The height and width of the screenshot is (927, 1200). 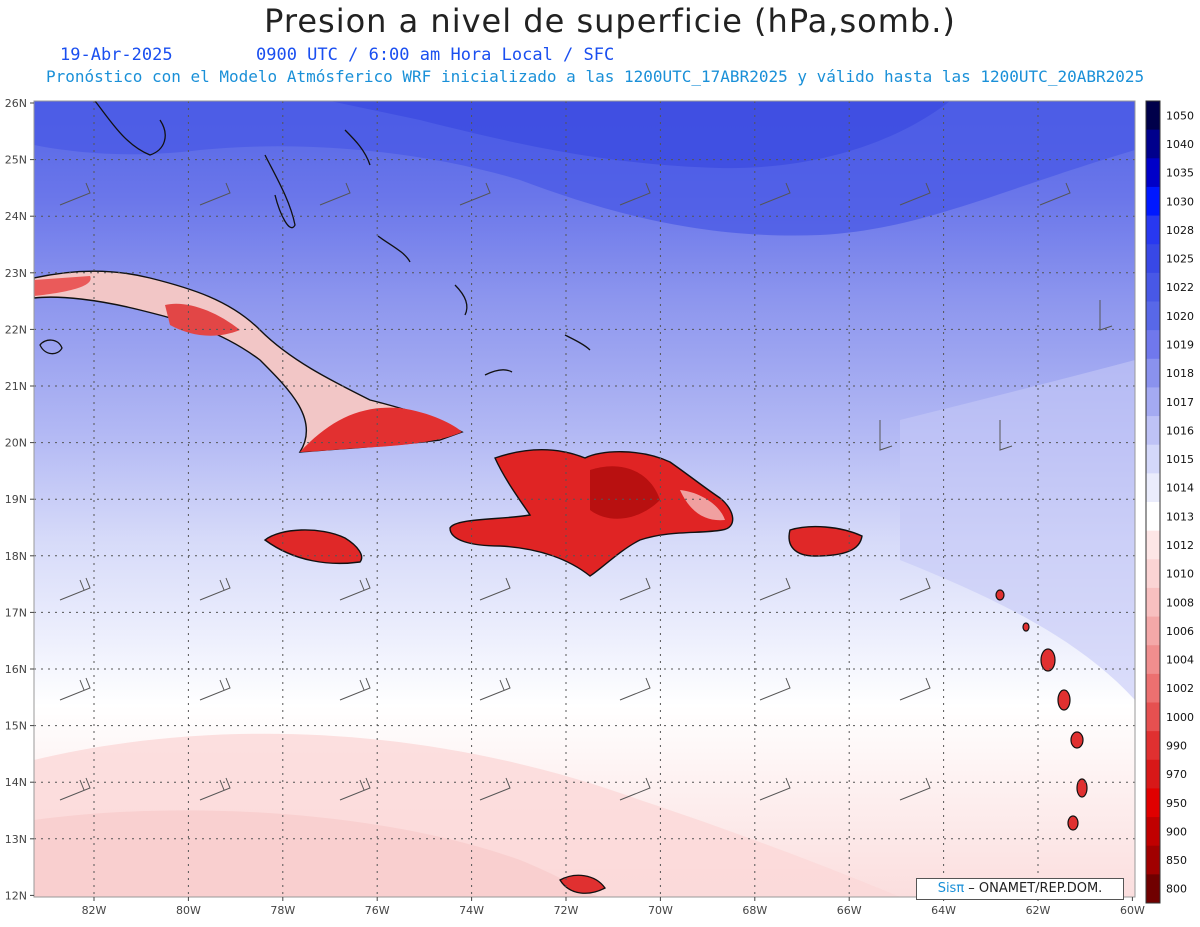 What do you see at coordinates (825, 541) in the screenshot?
I see `puerto-rico-island` at bounding box center [825, 541].